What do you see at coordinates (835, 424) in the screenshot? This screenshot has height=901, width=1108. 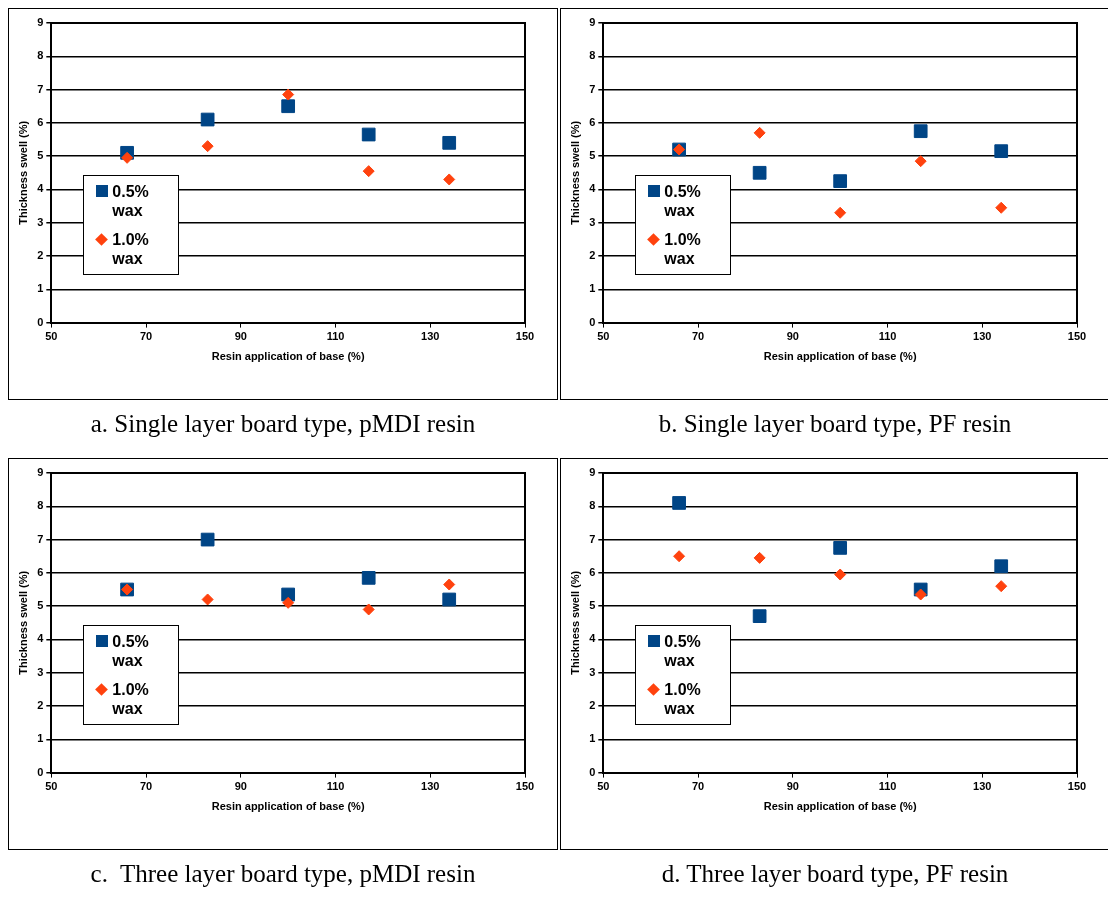 I see `text: b. Single layer board type, PF resin` at bounding box center [835, 424].